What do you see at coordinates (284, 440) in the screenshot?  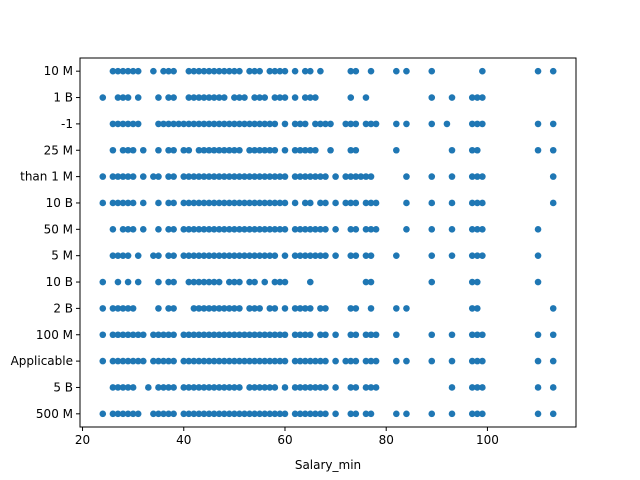 I see `x-tick-label-60: 60` at bounding box center [284, 440].